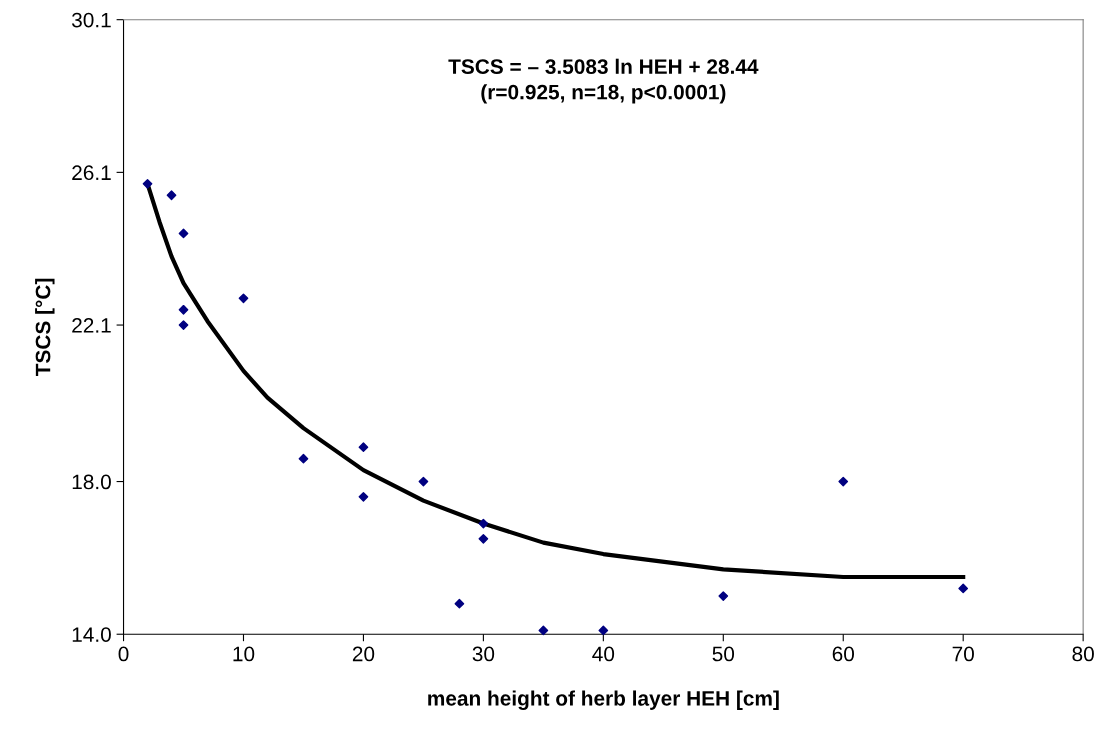 The height and width of the screenshot is (729, 1103). Describe the element at coordinates (91, 20) in the screenshot. I see `y-tick-label: 30.1` at that location.